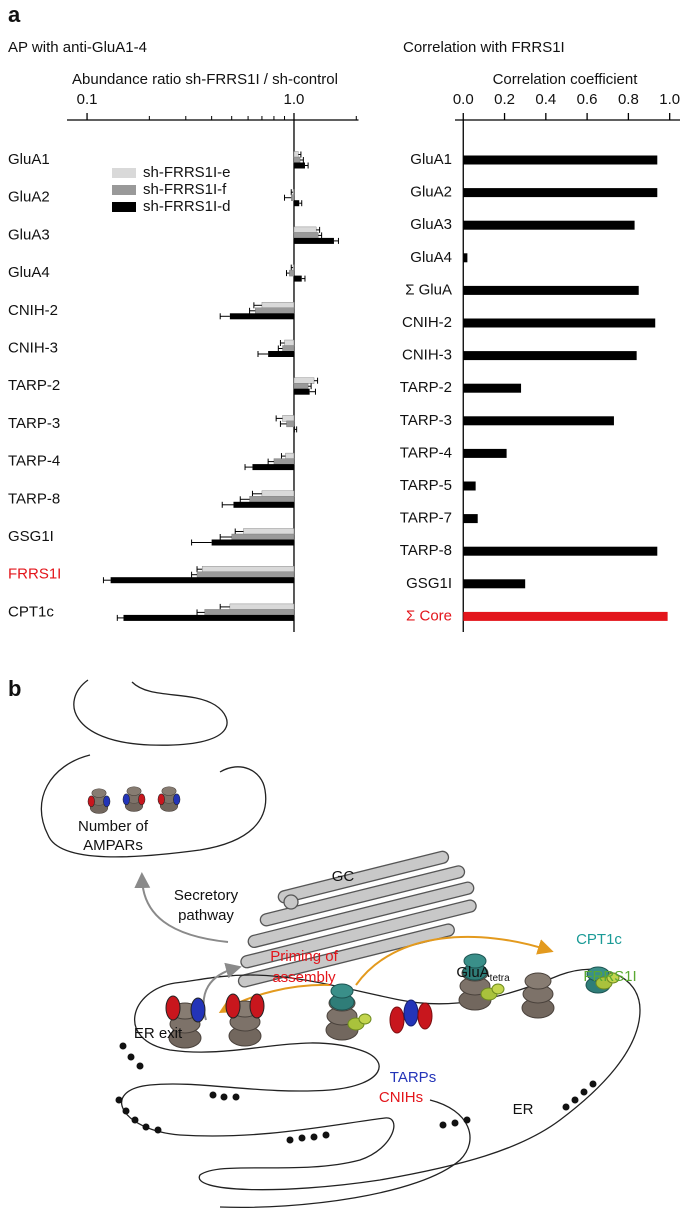  What do you see at coordinates (428, 289) in the screenshot?
I see `category-label: Σ GluA` at bounding box center [428, 289].